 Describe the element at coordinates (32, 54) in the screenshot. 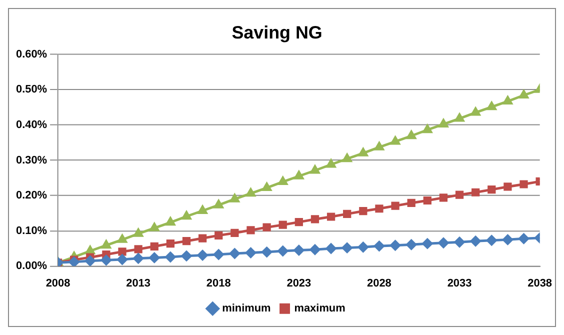

I see `y-tick-label: 0.60%` at that location.